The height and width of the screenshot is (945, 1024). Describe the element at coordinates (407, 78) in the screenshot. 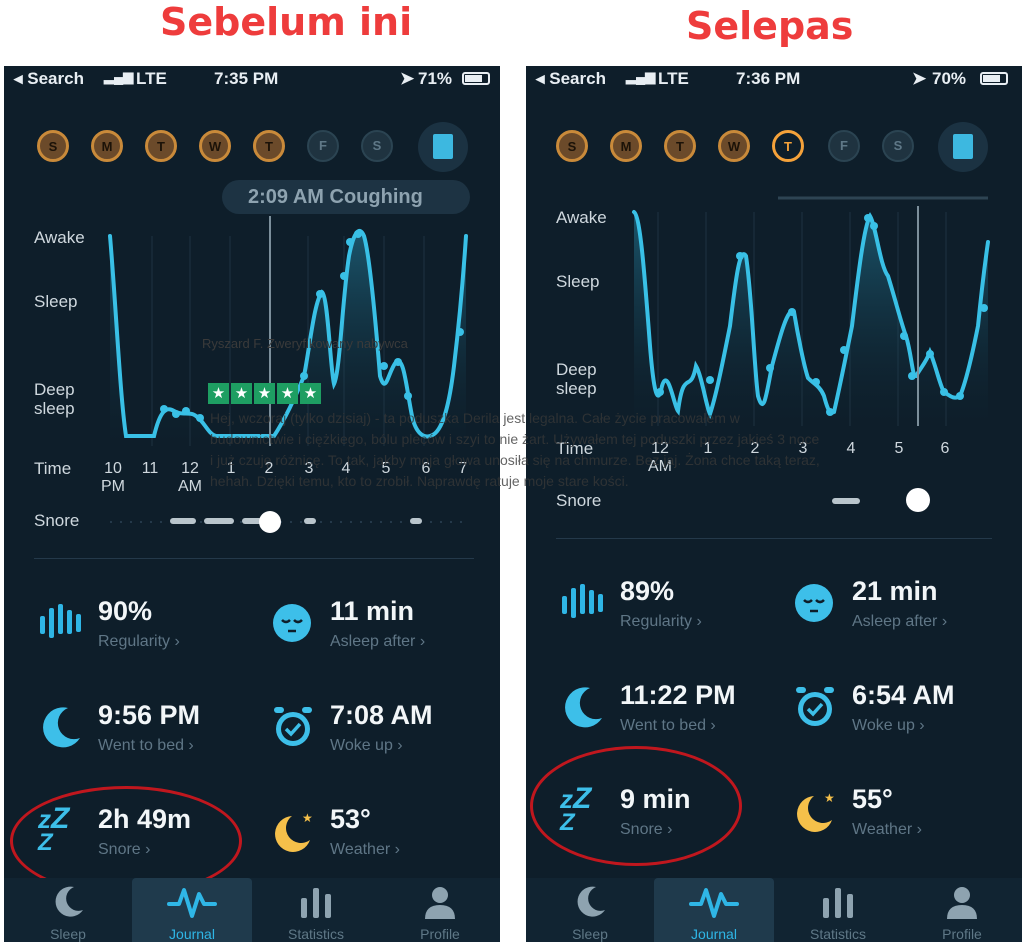

I see `location-arrow-icon: ➤` at that location.